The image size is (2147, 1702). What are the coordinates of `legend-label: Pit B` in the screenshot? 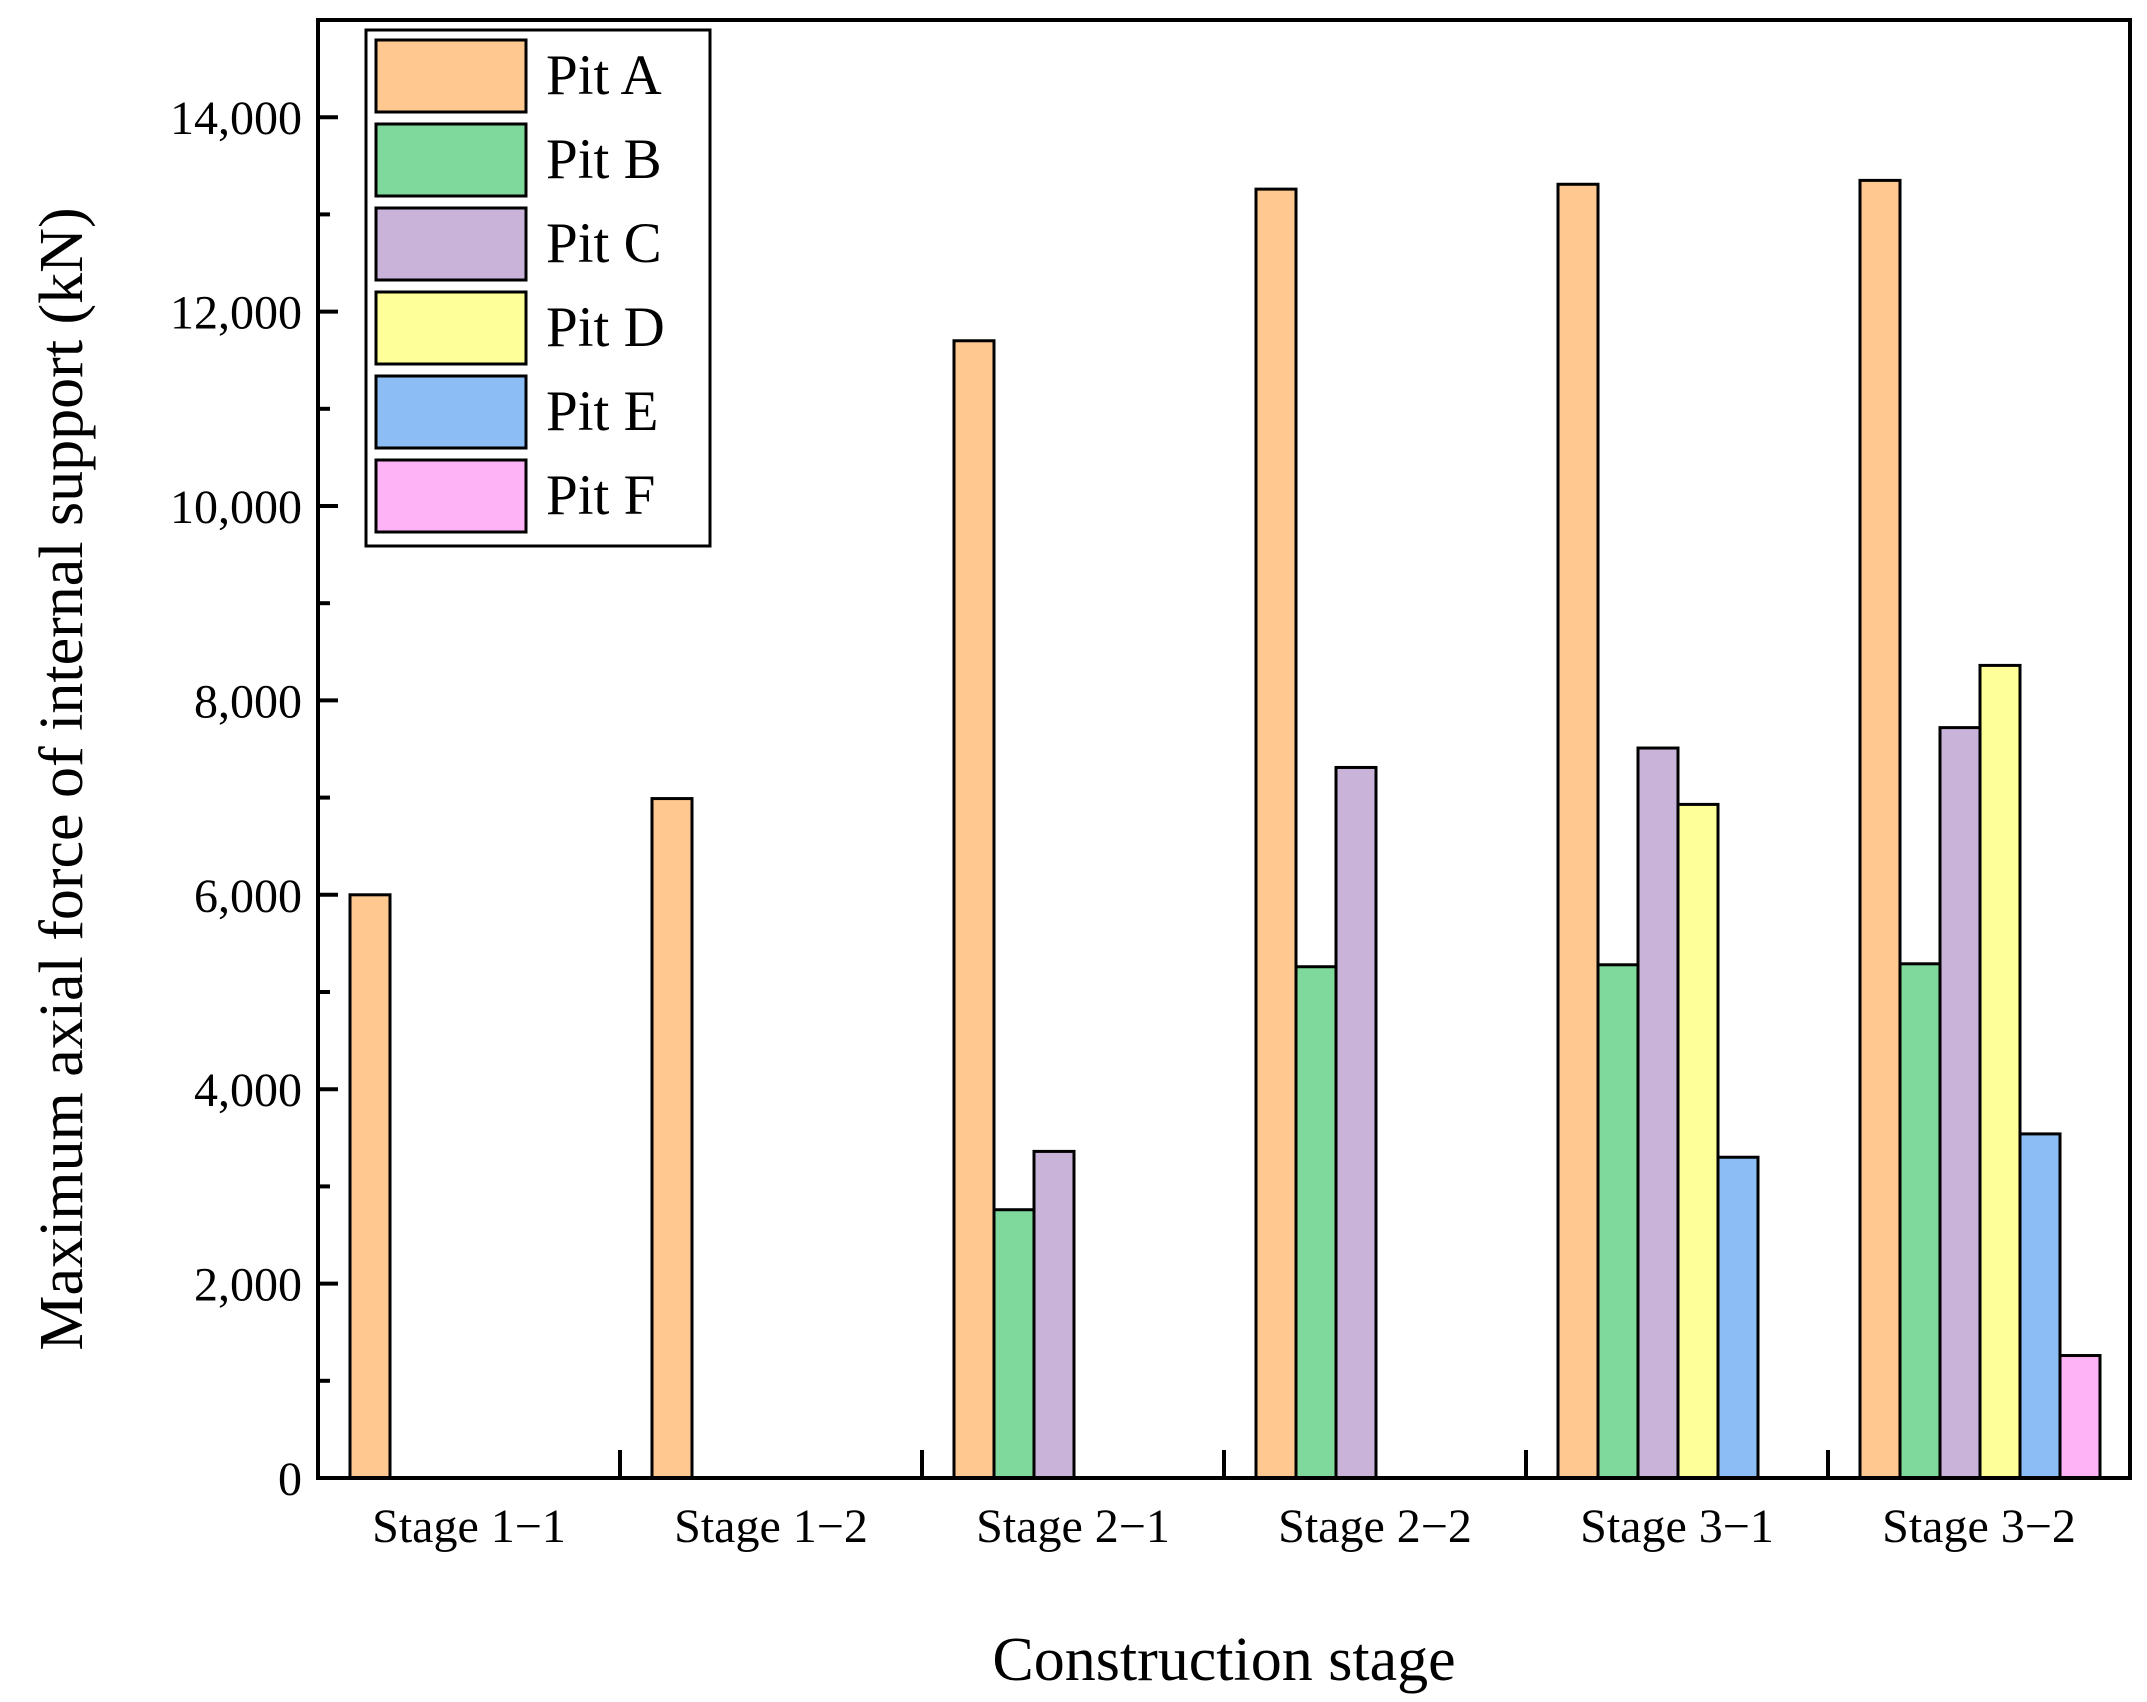 It's located at (604, 159).